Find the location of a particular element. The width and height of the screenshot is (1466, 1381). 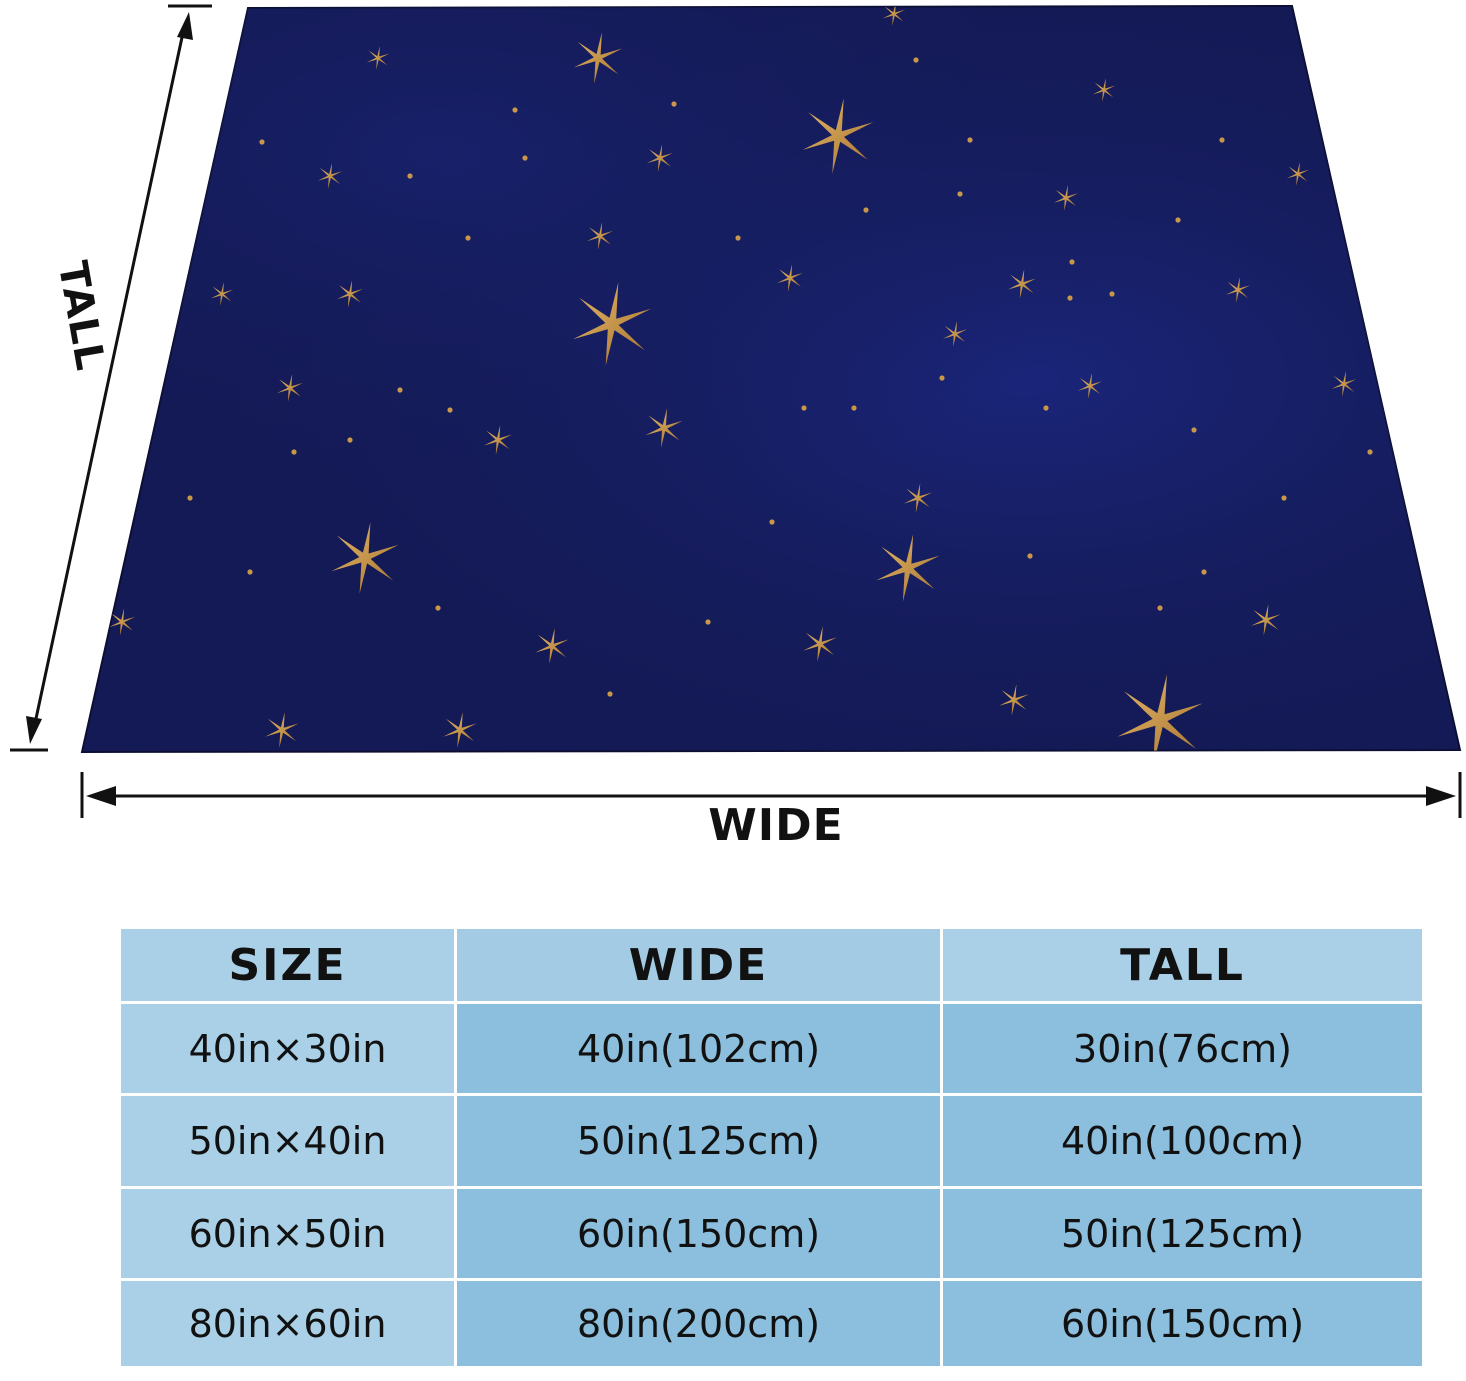

table-cell-tall: 40in(100cm) is located at coordinates (1182, 1141).